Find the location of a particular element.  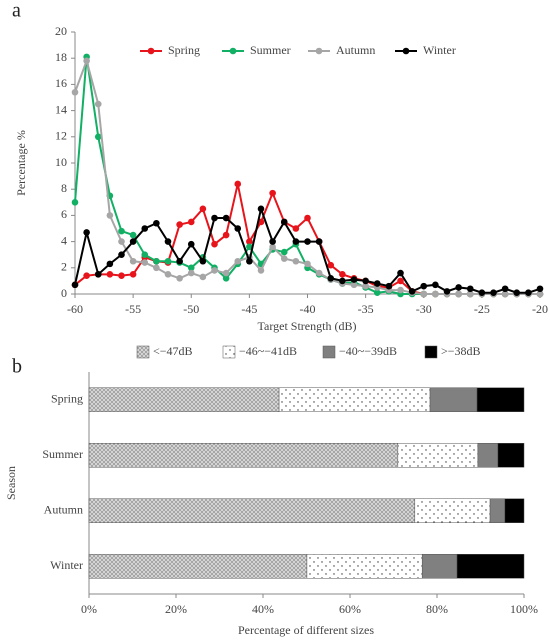

y-tick-label: 10 is located at coordinates (61, 162).